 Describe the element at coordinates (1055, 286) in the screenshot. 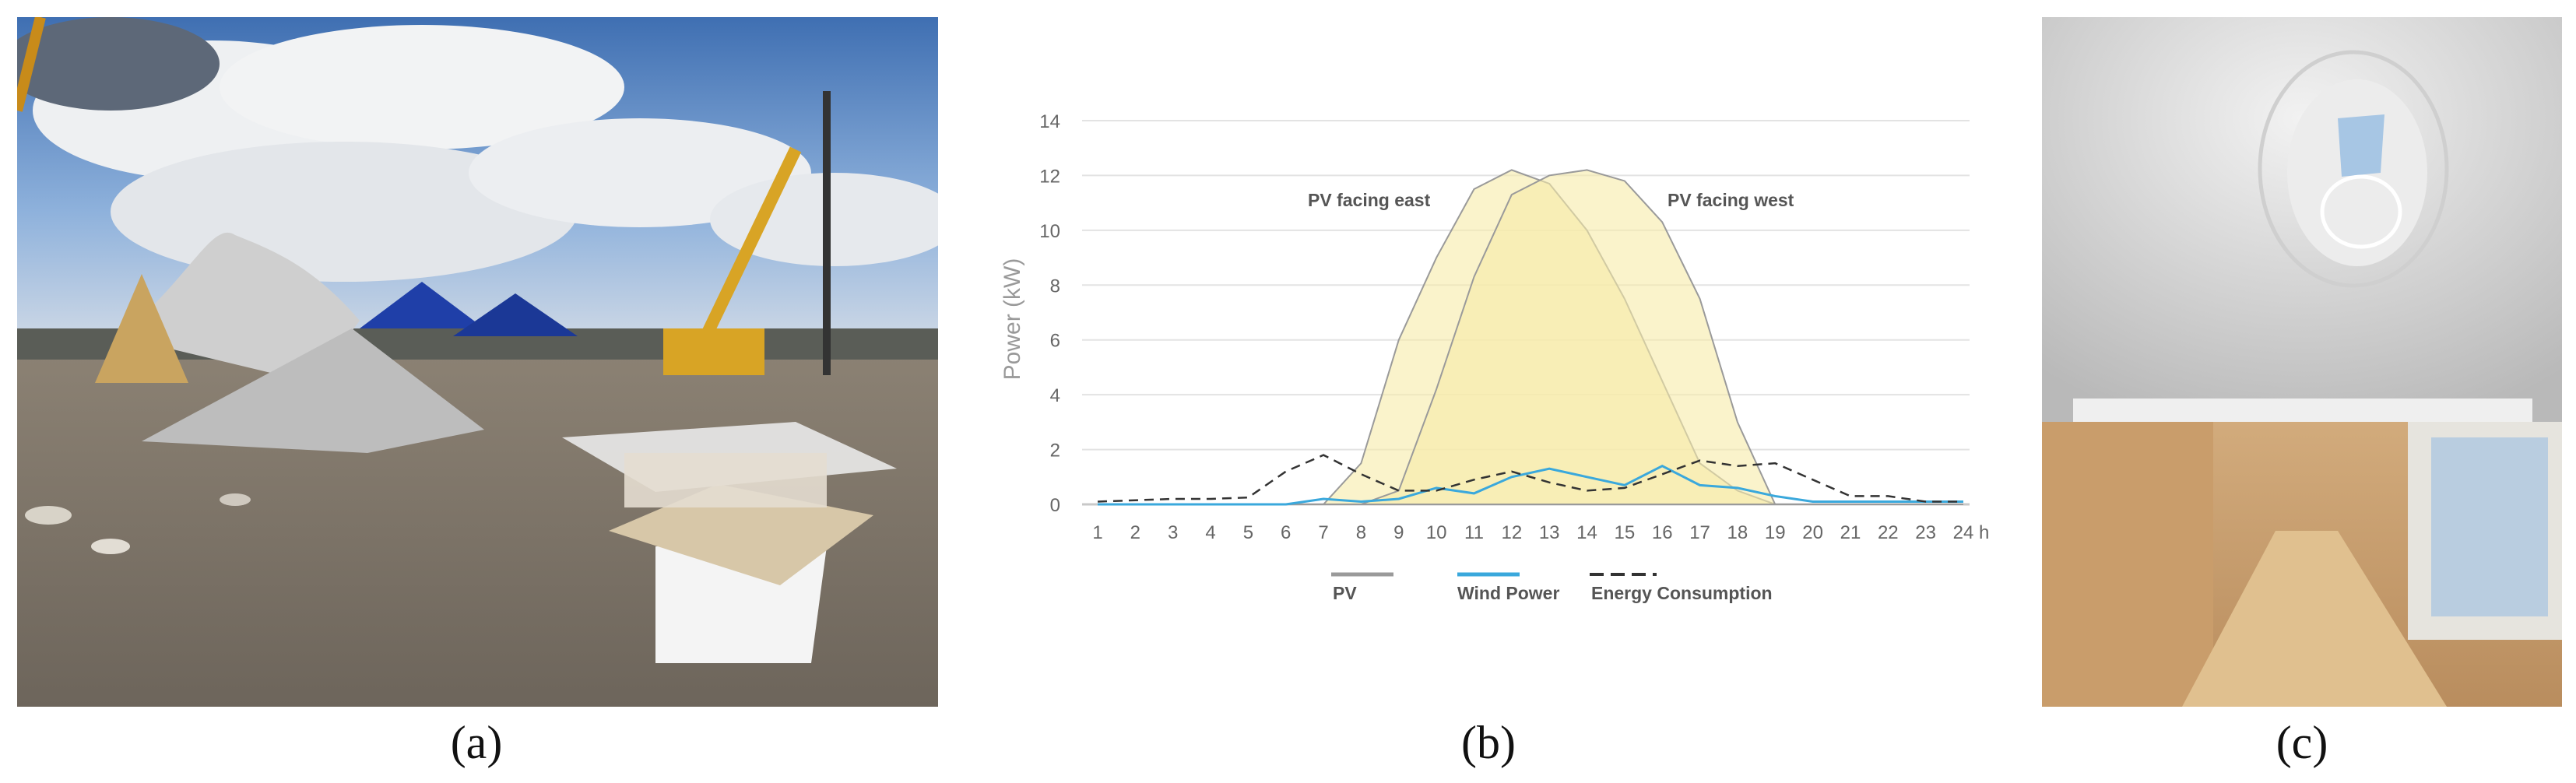

I see `y-tick-label: 8` at that location.